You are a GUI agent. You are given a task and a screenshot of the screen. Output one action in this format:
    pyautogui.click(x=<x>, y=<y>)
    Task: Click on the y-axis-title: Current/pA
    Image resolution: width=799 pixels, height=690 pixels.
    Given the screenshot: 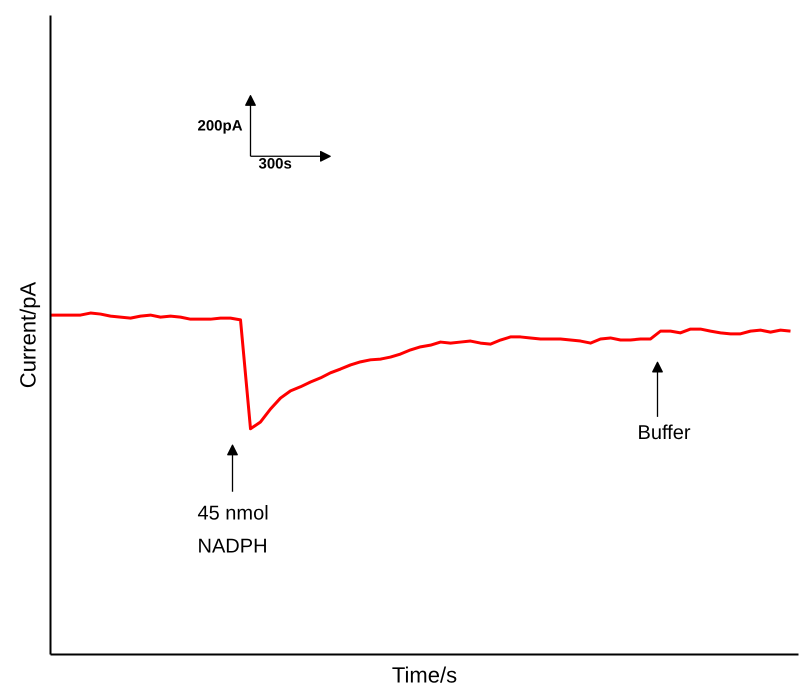 What is the action you would take?
    pyautogui.click(x=28, y=334)
    